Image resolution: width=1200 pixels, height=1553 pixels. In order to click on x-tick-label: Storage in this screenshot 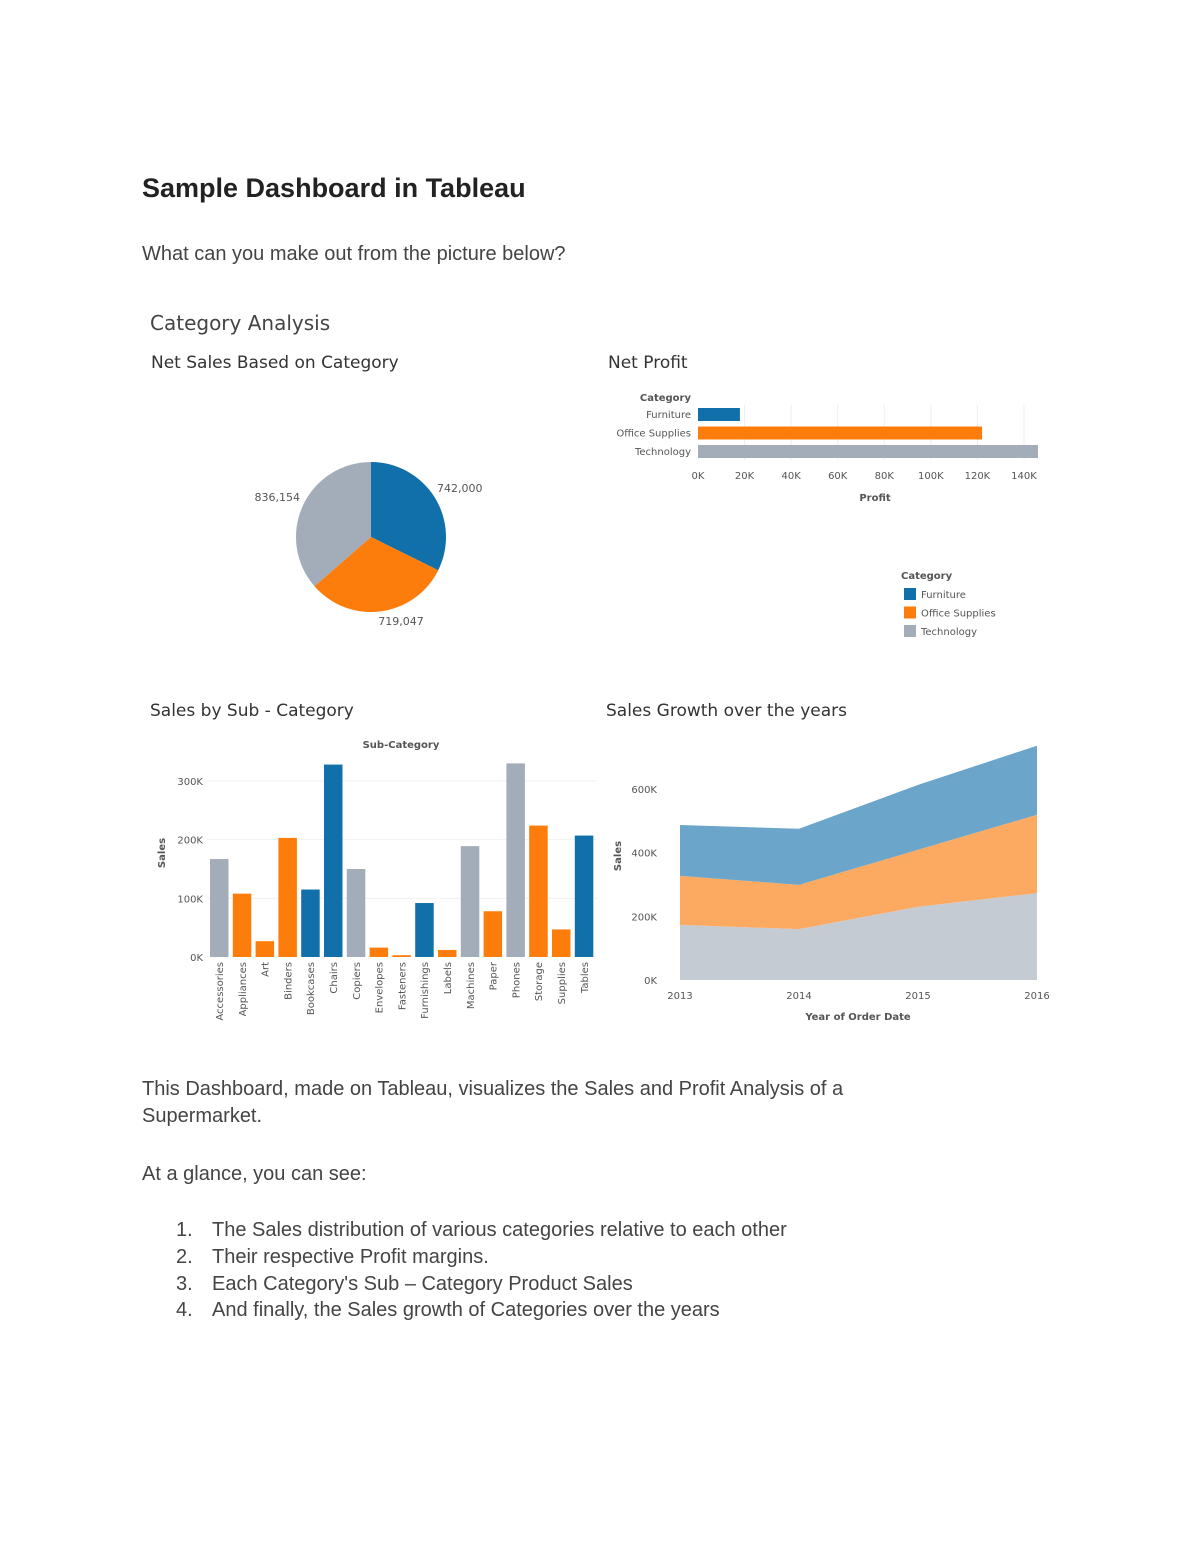, I will do `click(539, 981)`.